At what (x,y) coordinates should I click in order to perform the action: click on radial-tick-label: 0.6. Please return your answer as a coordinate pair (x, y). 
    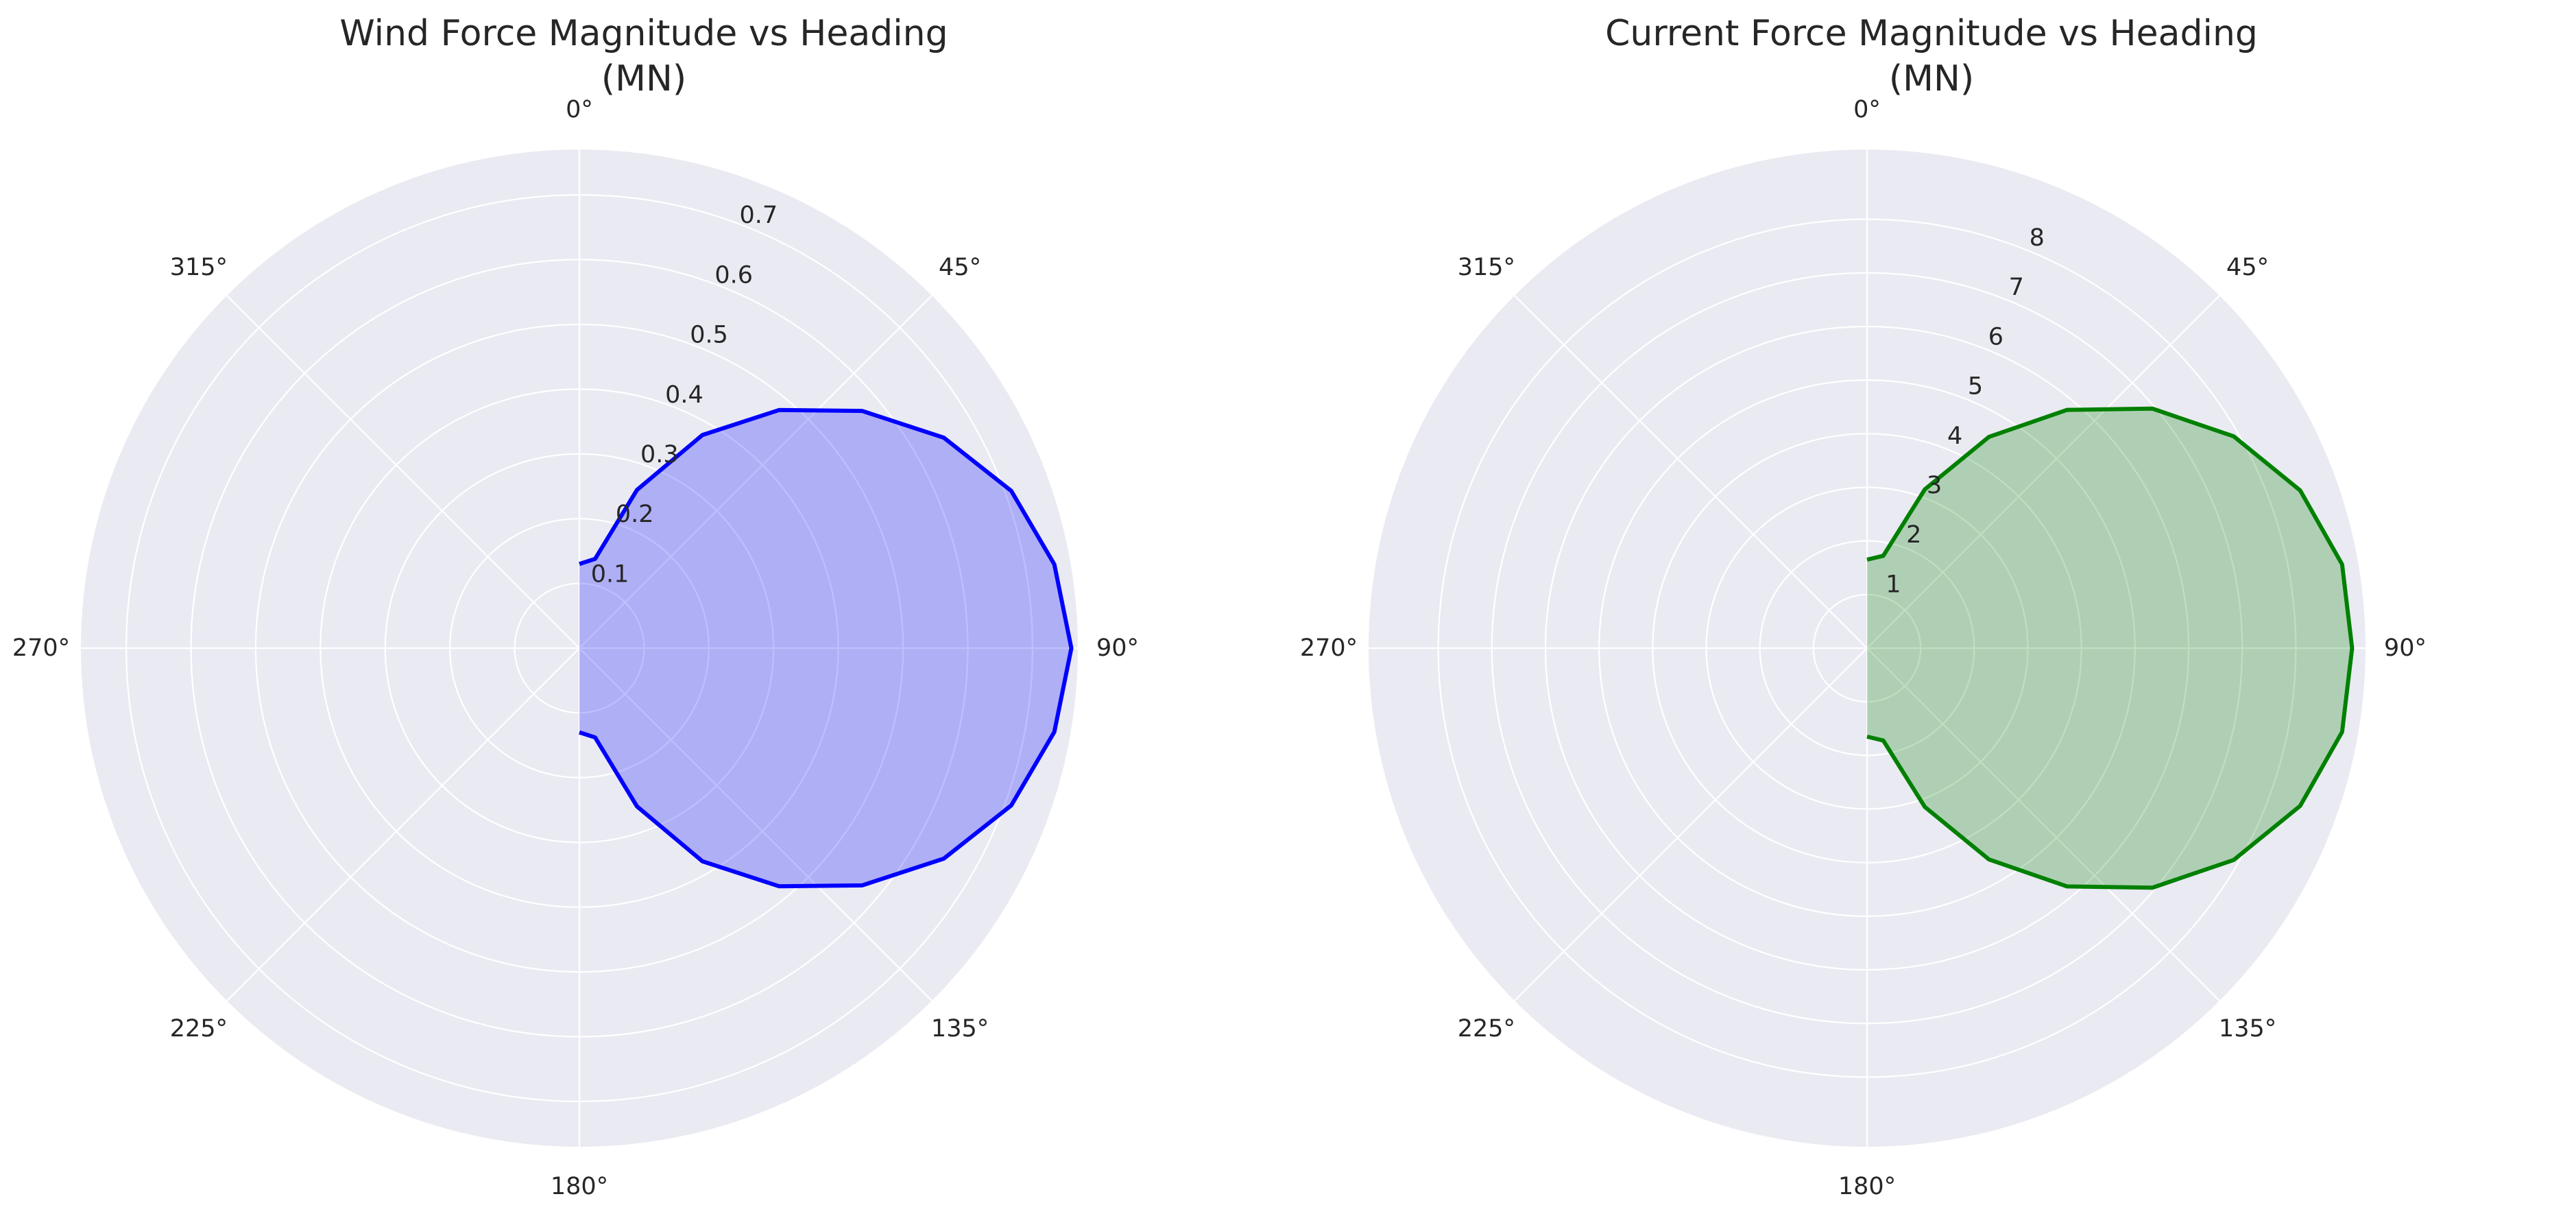
    Looking at the image, I should click on (734, 275).